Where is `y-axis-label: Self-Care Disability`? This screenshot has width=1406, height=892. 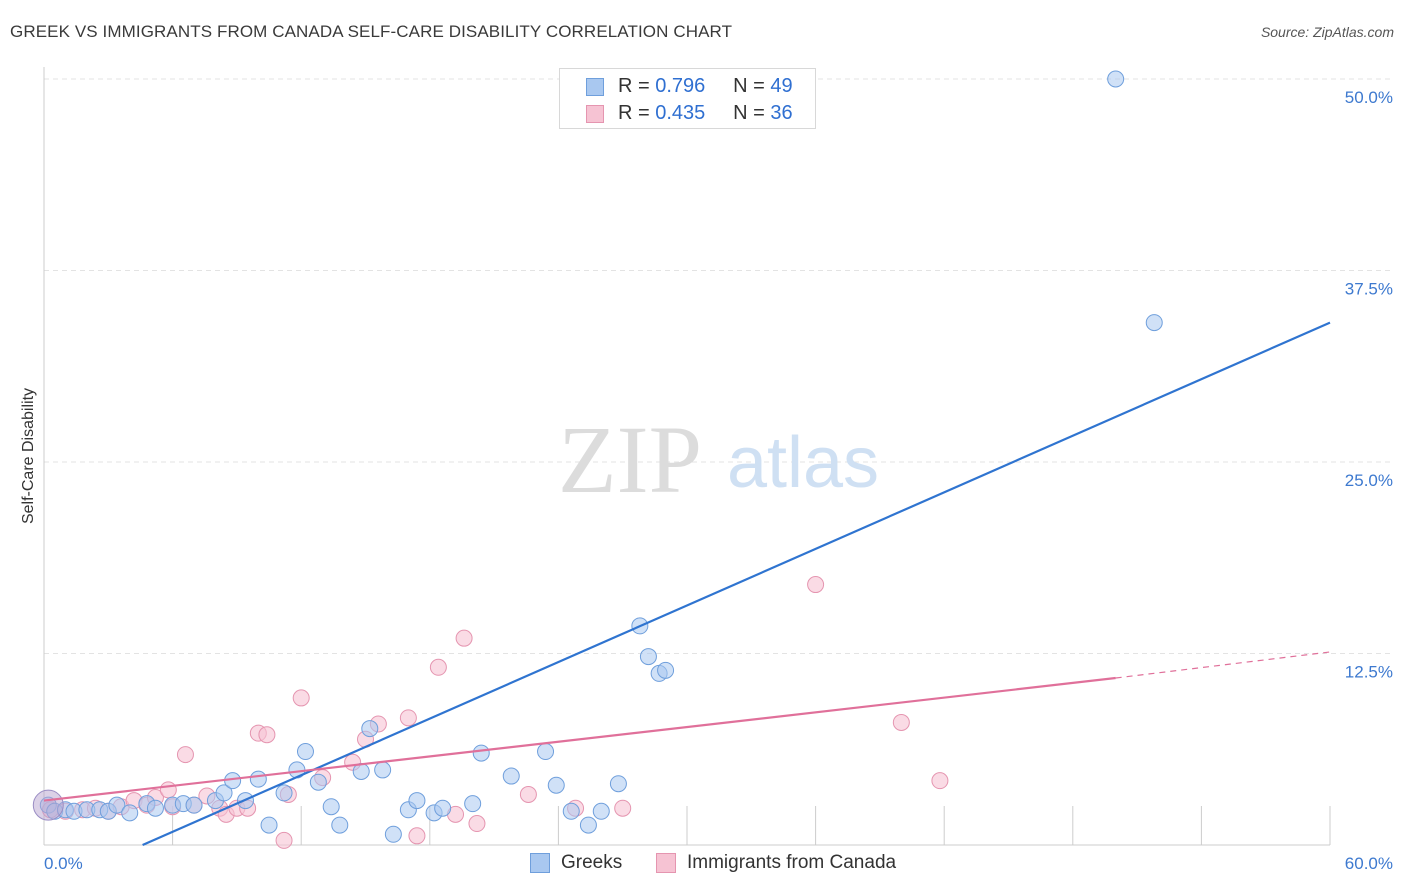 y-axis-label: Self-Care Disability is located at coordinates (28, 456).